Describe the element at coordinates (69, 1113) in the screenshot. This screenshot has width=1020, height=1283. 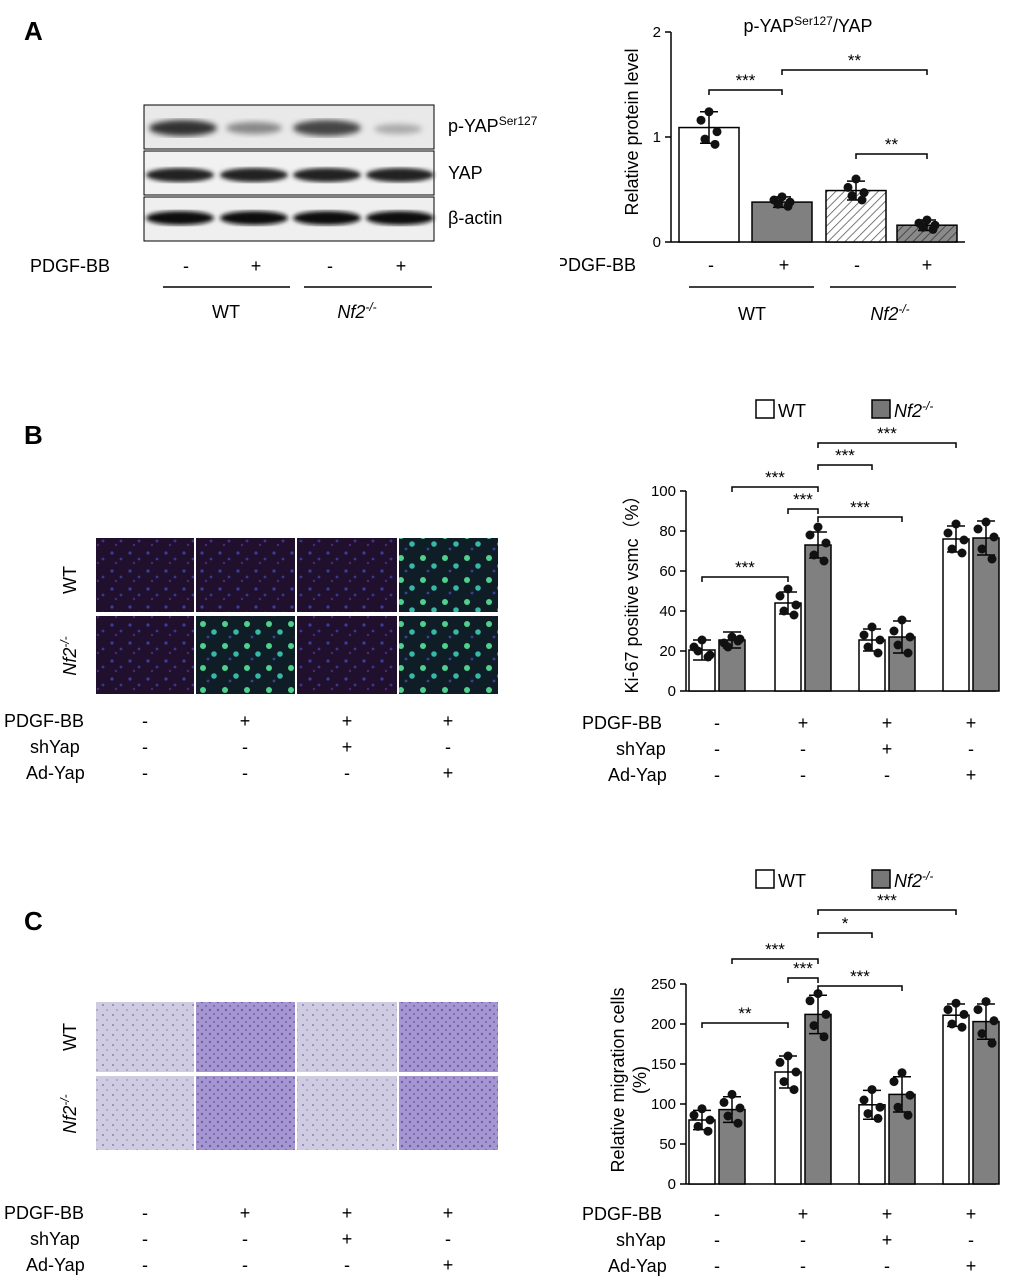
I see `mig-row-label-nf2: Nf2-/-` at that location.